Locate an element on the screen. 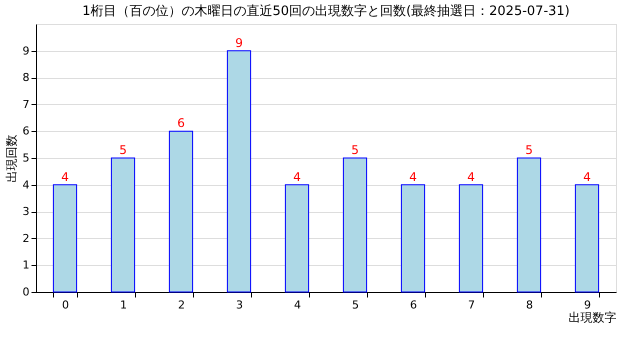  data-label: 6 is located at coordinates (181, 123).